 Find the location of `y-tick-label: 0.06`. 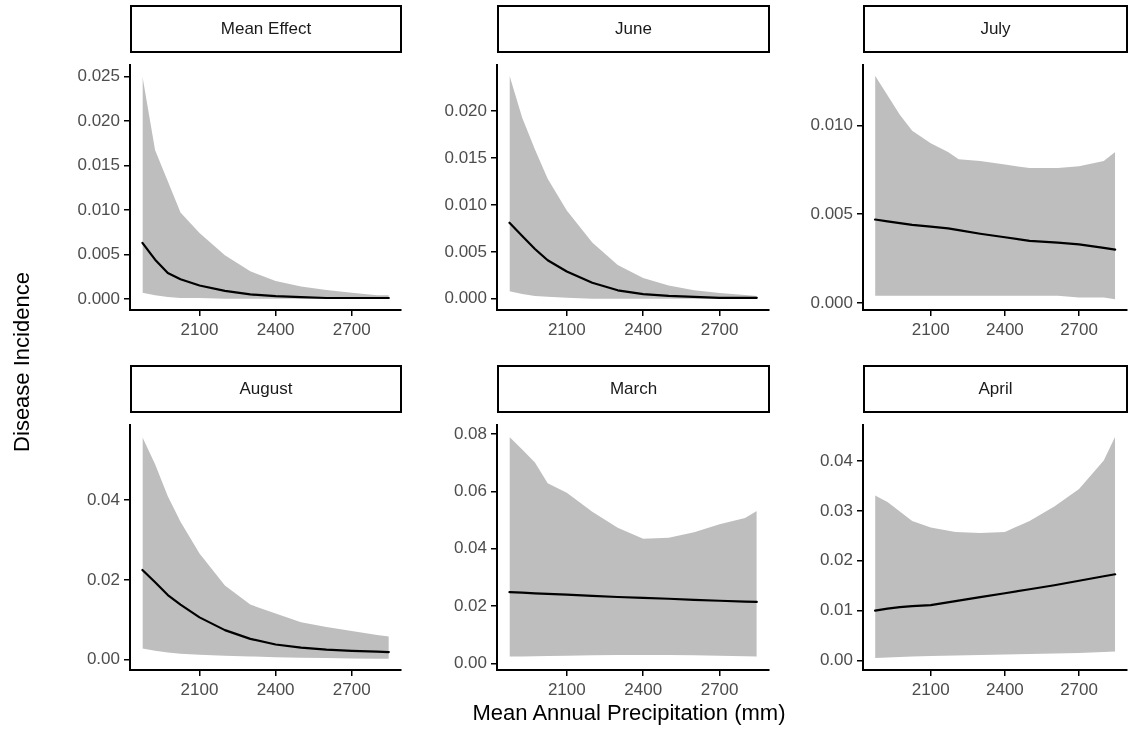

y-tick-label: 0.06 is located at coordinates (470, 490).